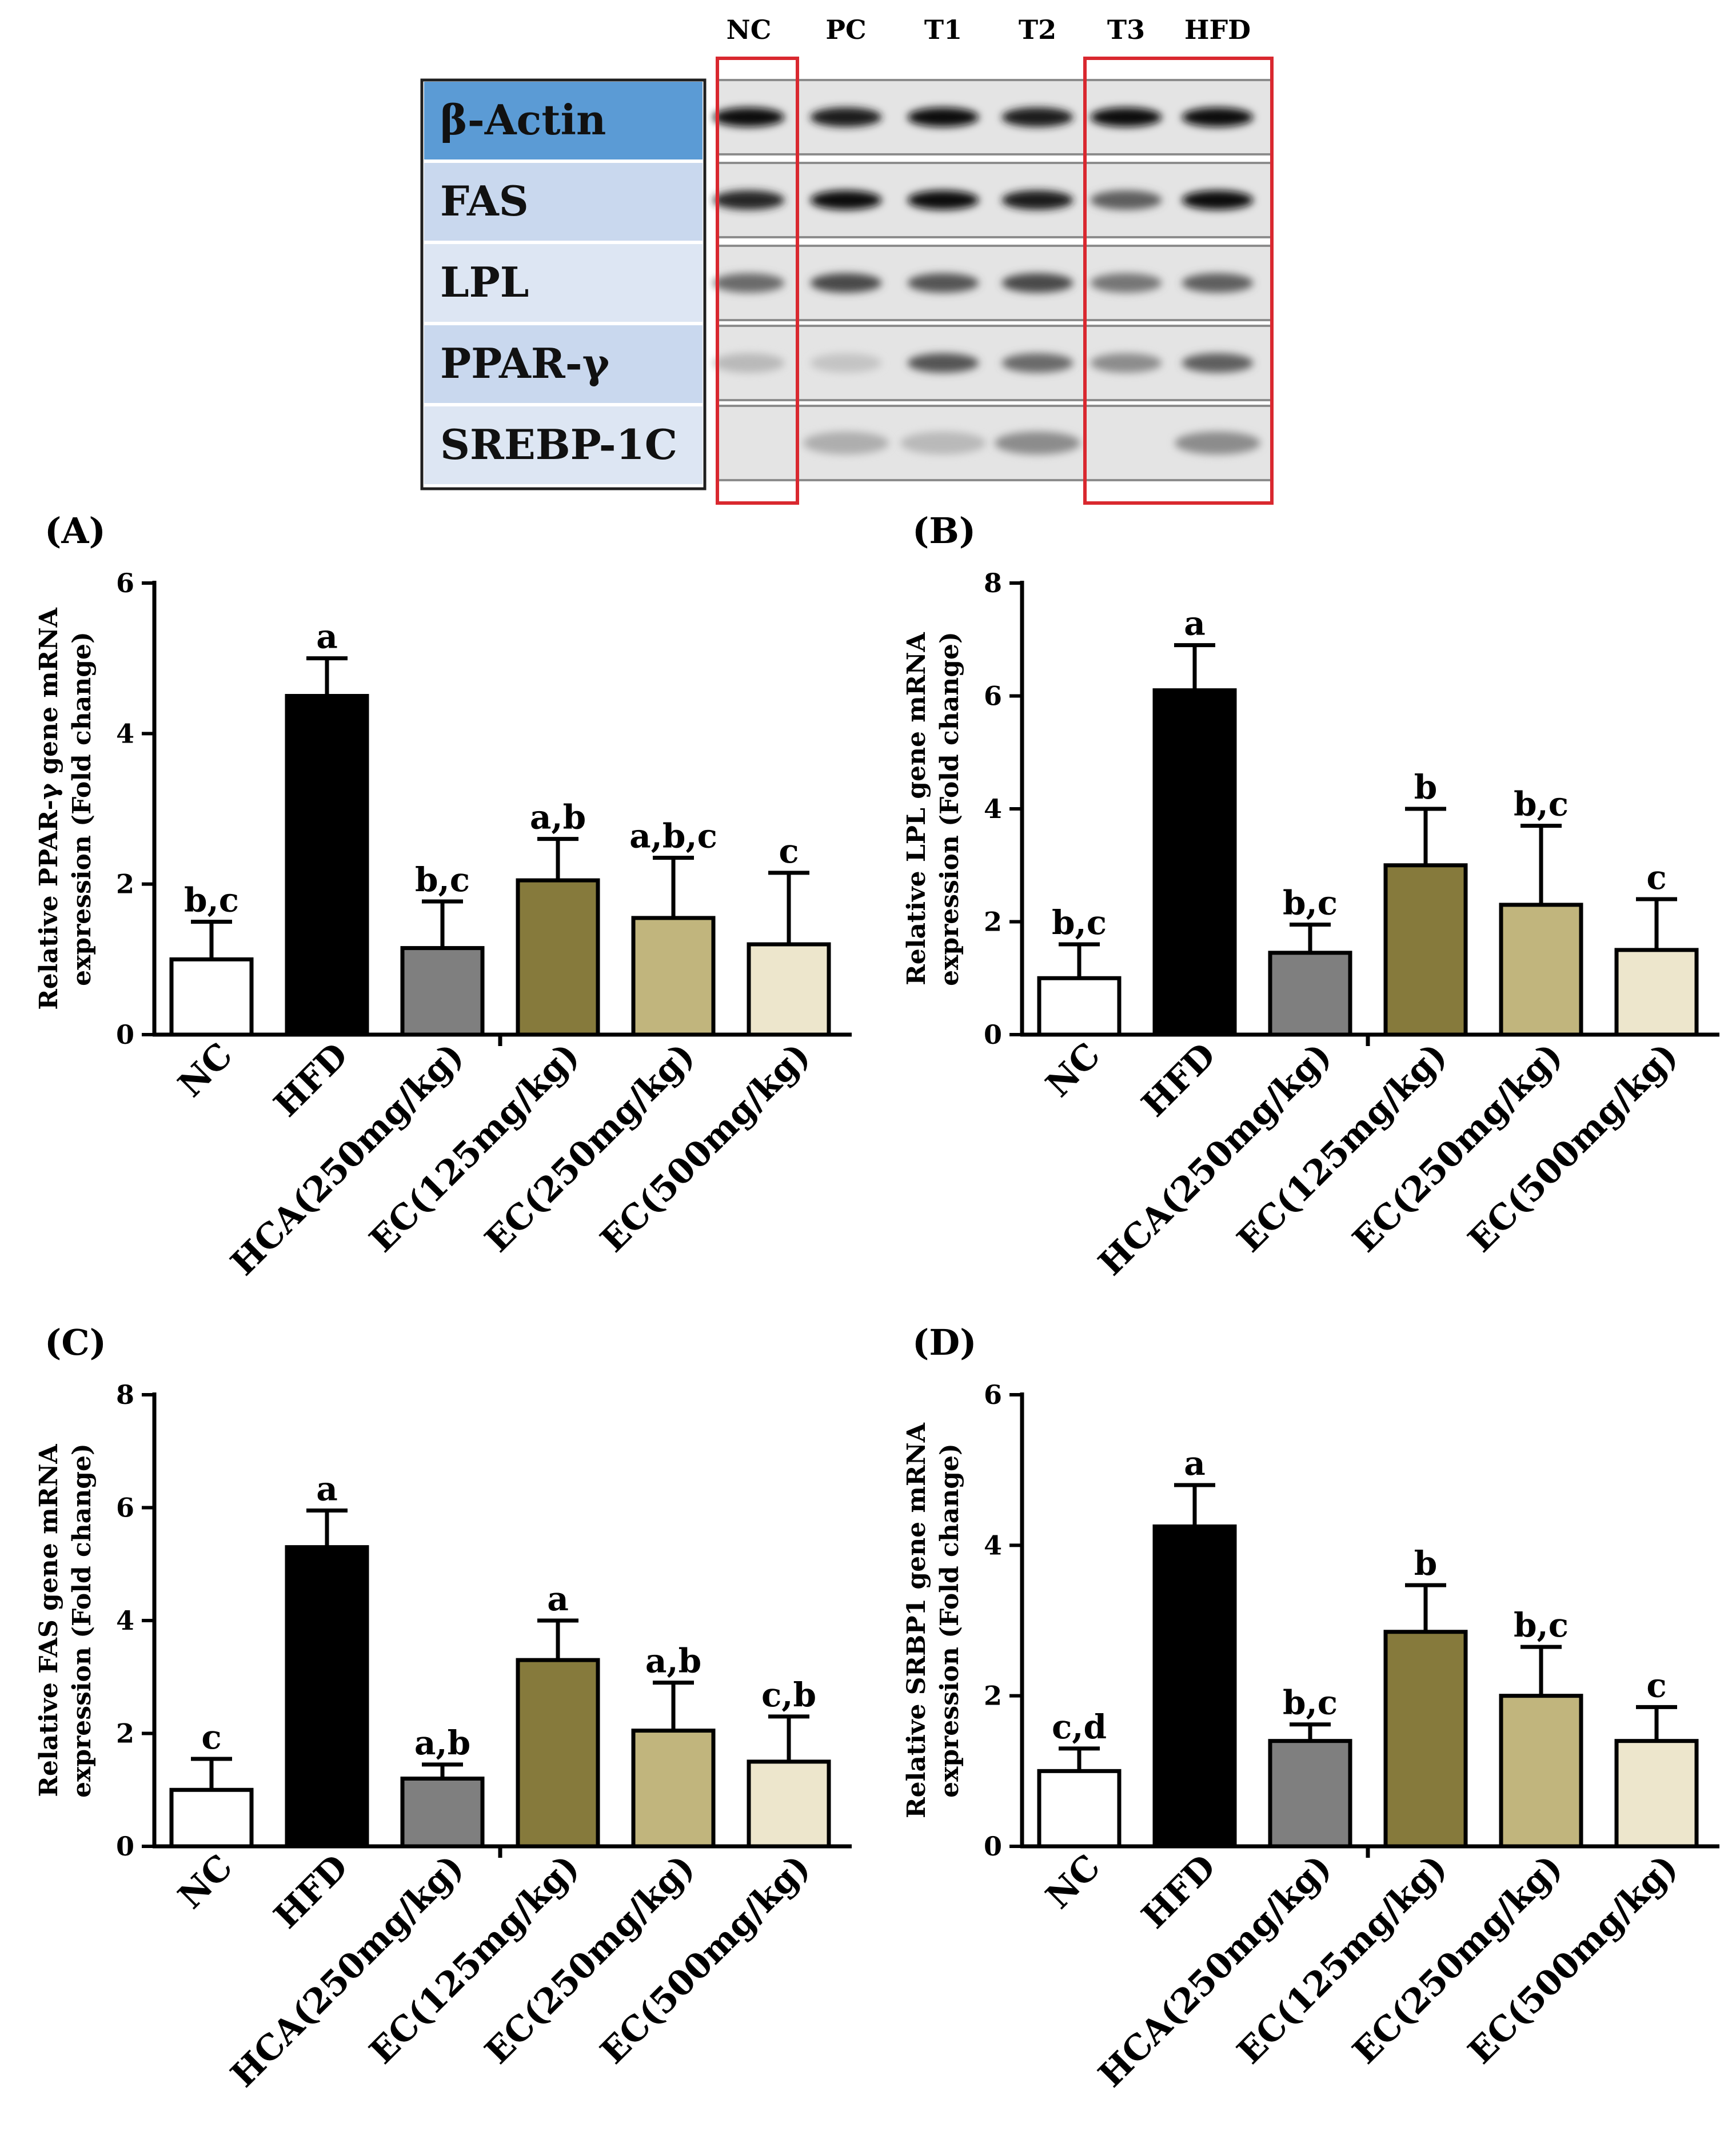 Image resolution: width=1736 pixels, height=2131 pixels. What do you see at coordinates (75, 1342) in the screenshot?
I see `panel-label: (C)` at bounding box center [75, 1342].